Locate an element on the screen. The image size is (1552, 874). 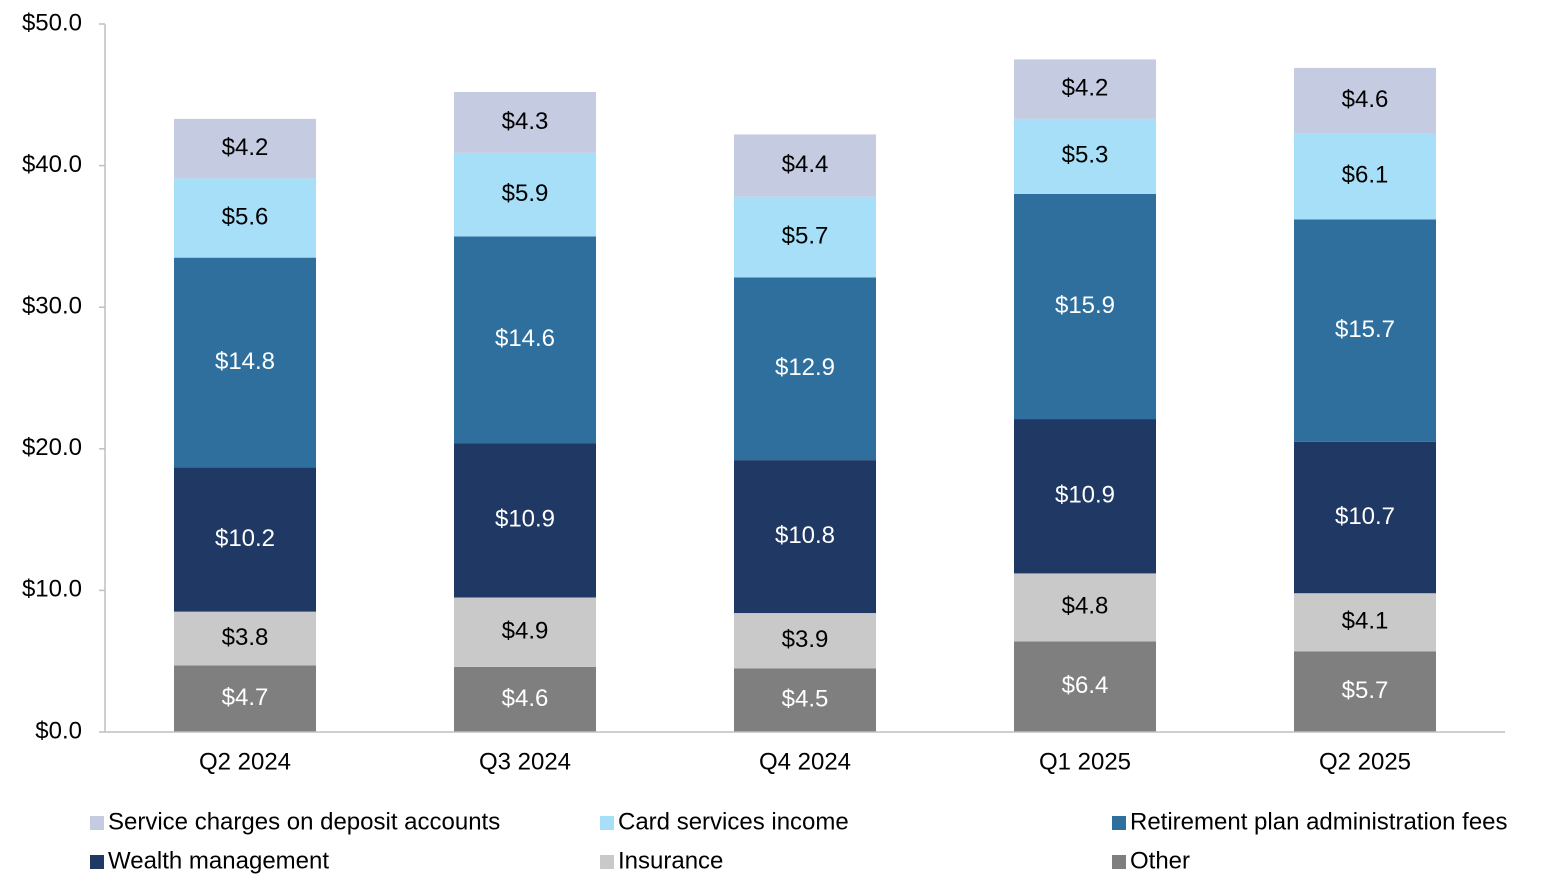
x-tick-label: Q1 2025 is located at coordinates (1085, 761).